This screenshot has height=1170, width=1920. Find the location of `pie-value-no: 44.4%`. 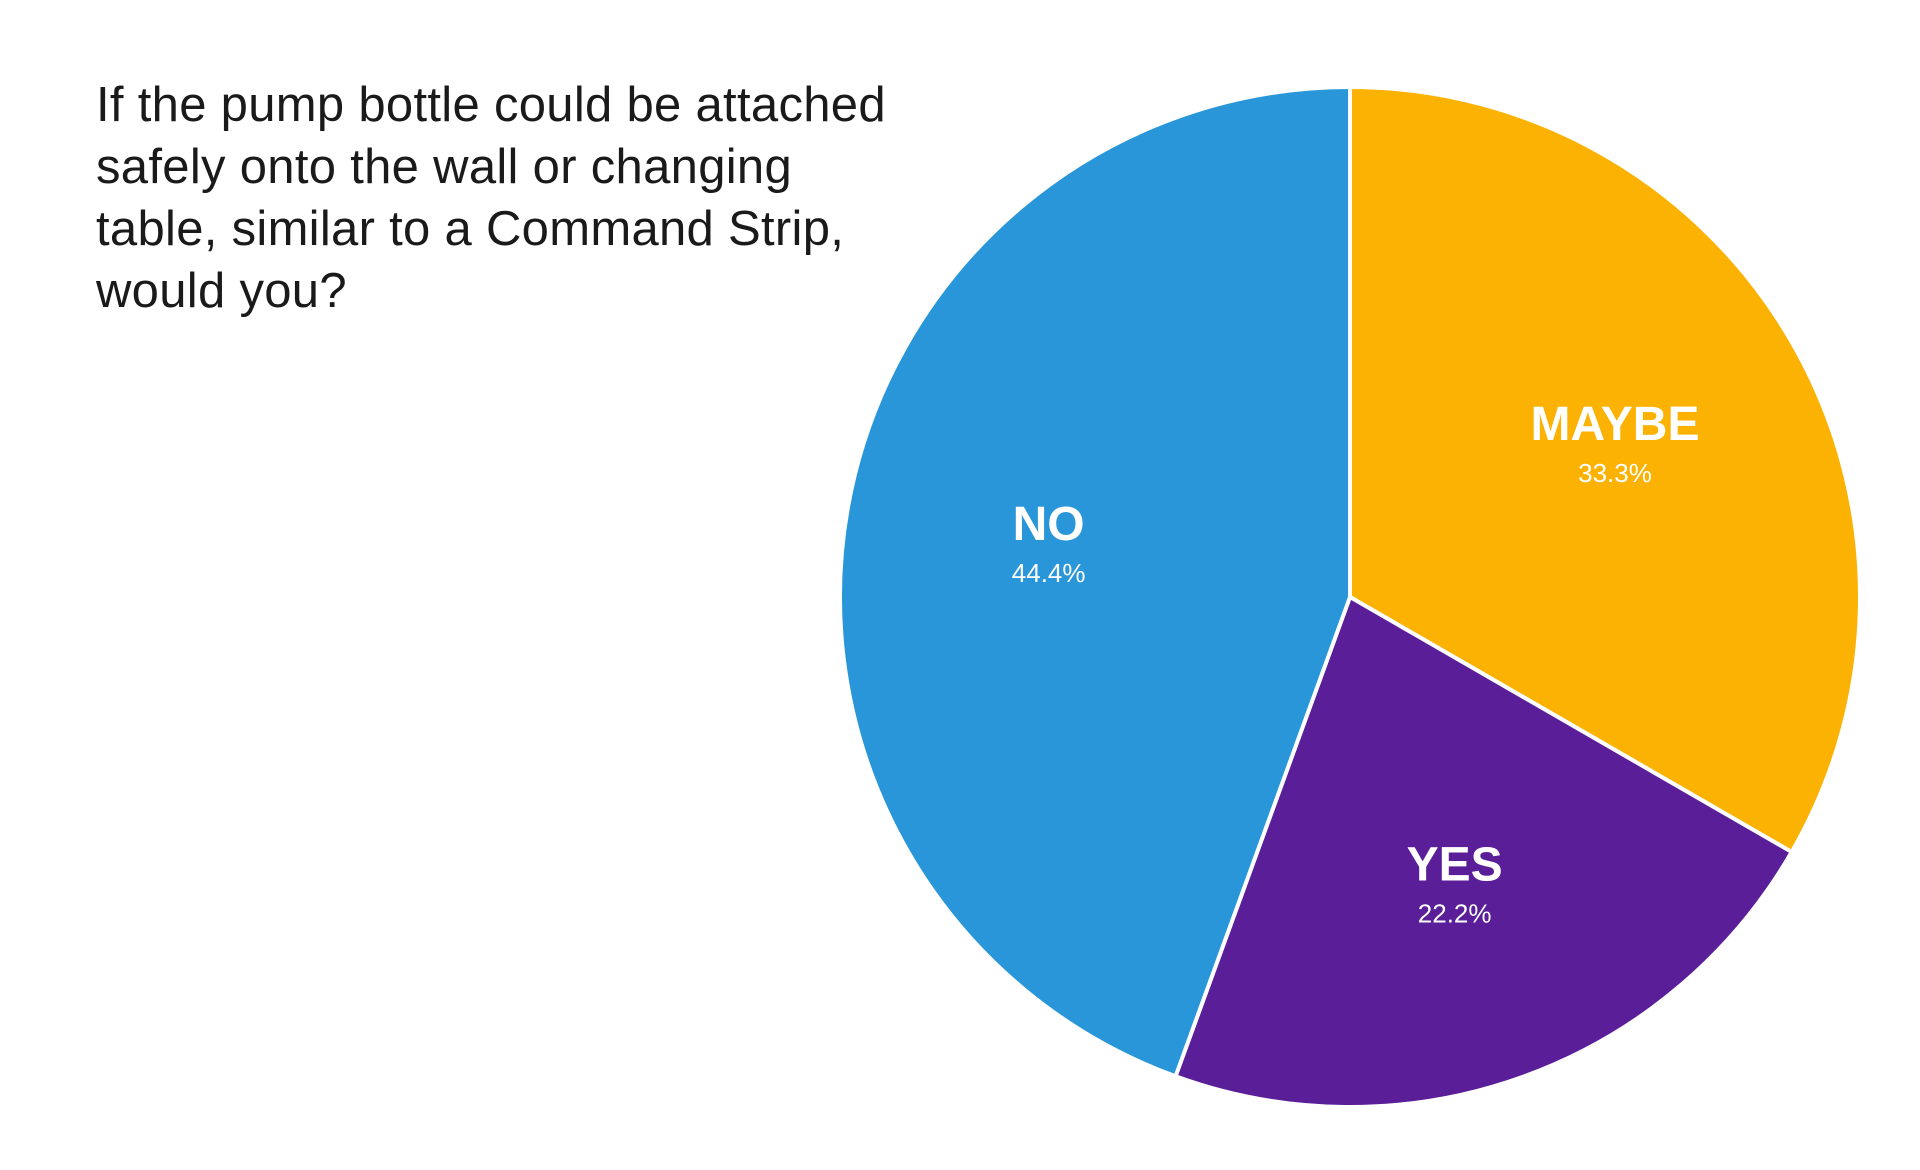

pie-value-no: 44.4% is located at coordinates (1049, 573).